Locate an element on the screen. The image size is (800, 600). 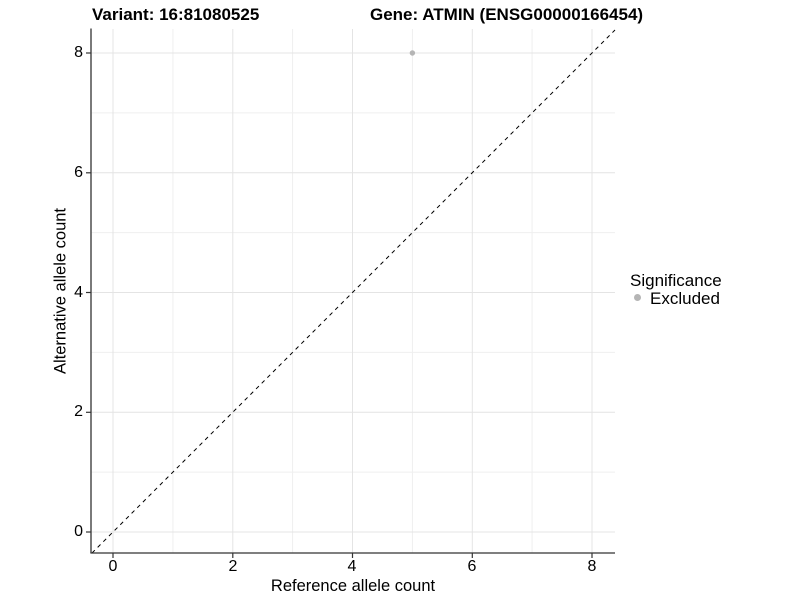
x-tick-label-0: 0 is located at coordinates (113, 566).